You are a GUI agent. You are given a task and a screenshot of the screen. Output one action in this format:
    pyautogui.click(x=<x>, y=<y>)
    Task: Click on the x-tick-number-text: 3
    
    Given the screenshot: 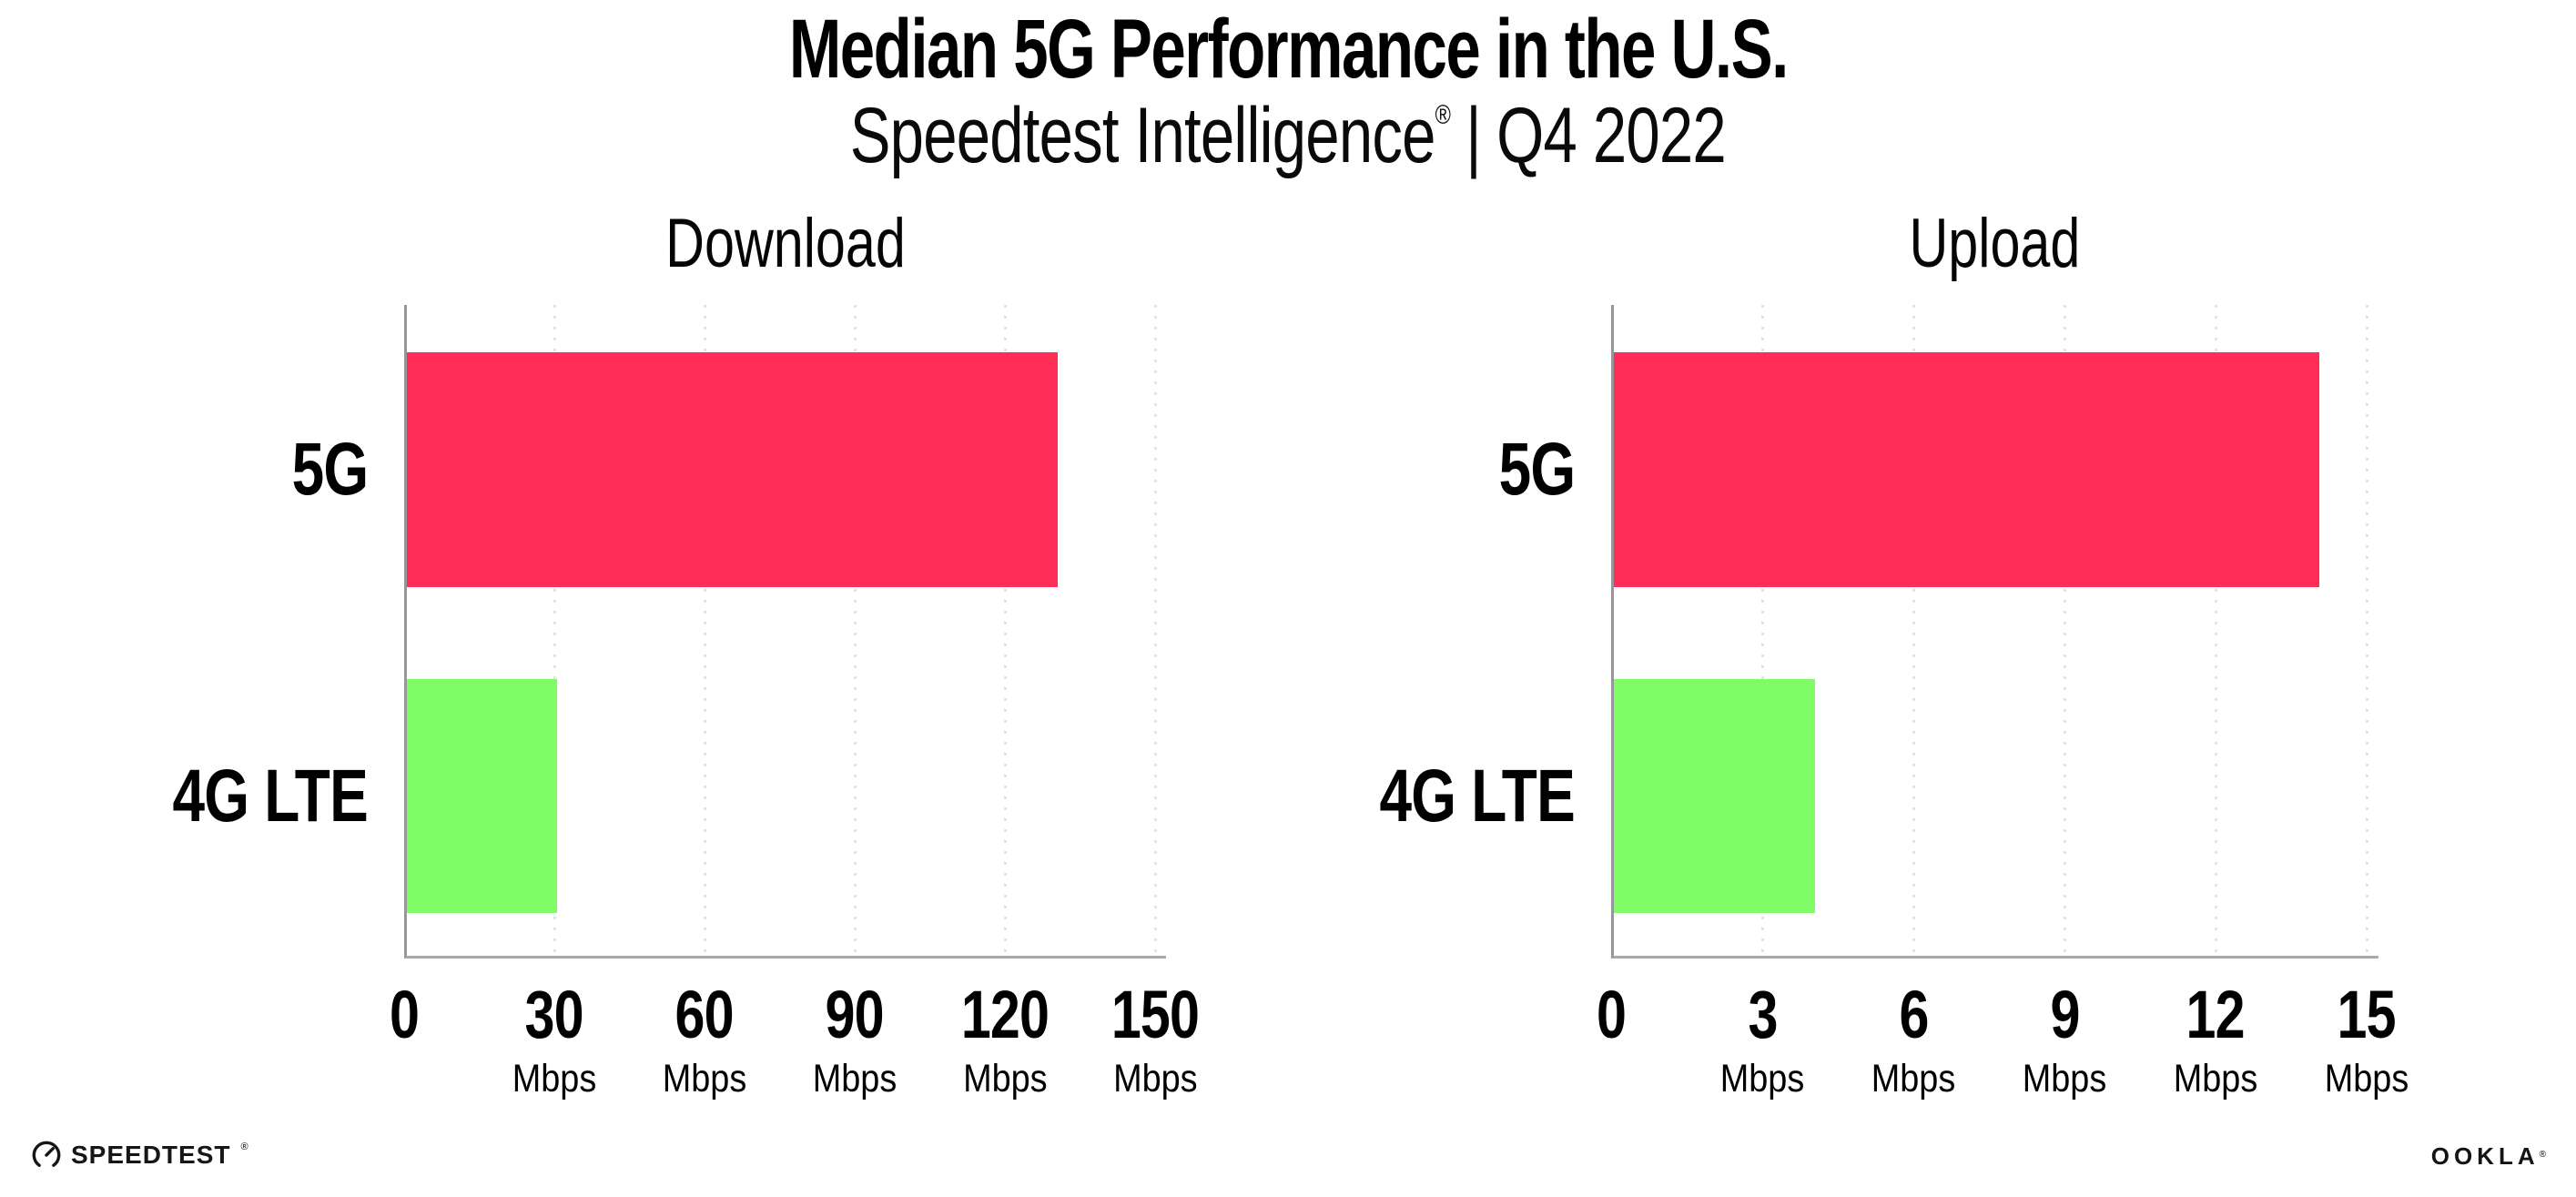 What is the action you would take?
    pyautogui.click(x=1762, y=1015)
    